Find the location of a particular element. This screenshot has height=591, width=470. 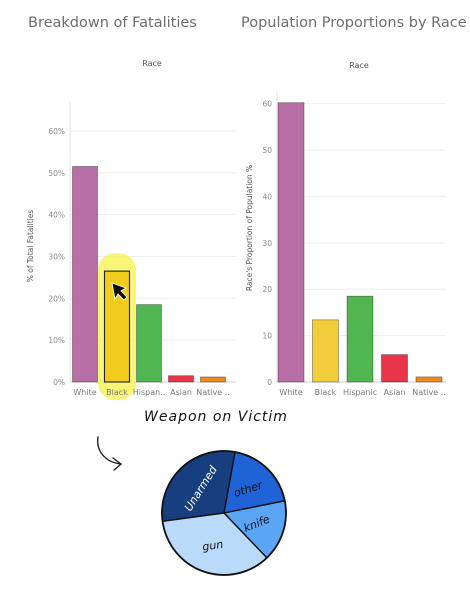

fatalities-chart-subtitle: Race is located at coordinates (152, 63).